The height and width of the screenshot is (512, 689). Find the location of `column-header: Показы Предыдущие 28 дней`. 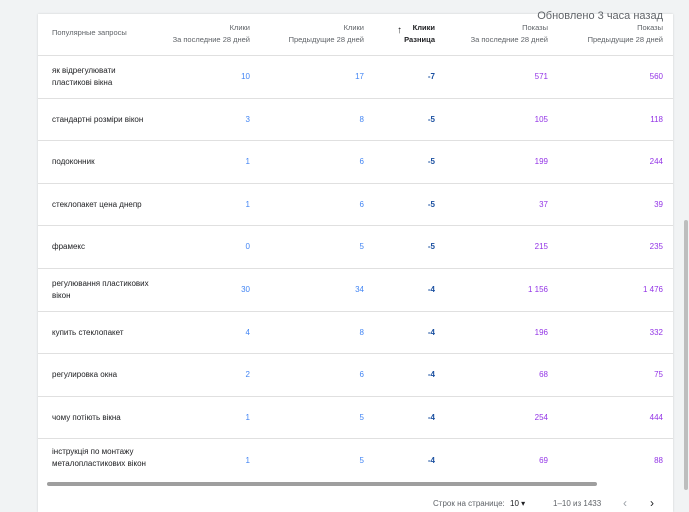

column-header: Показы Предыдущие 28 дней is located at coordinates (613, 34).